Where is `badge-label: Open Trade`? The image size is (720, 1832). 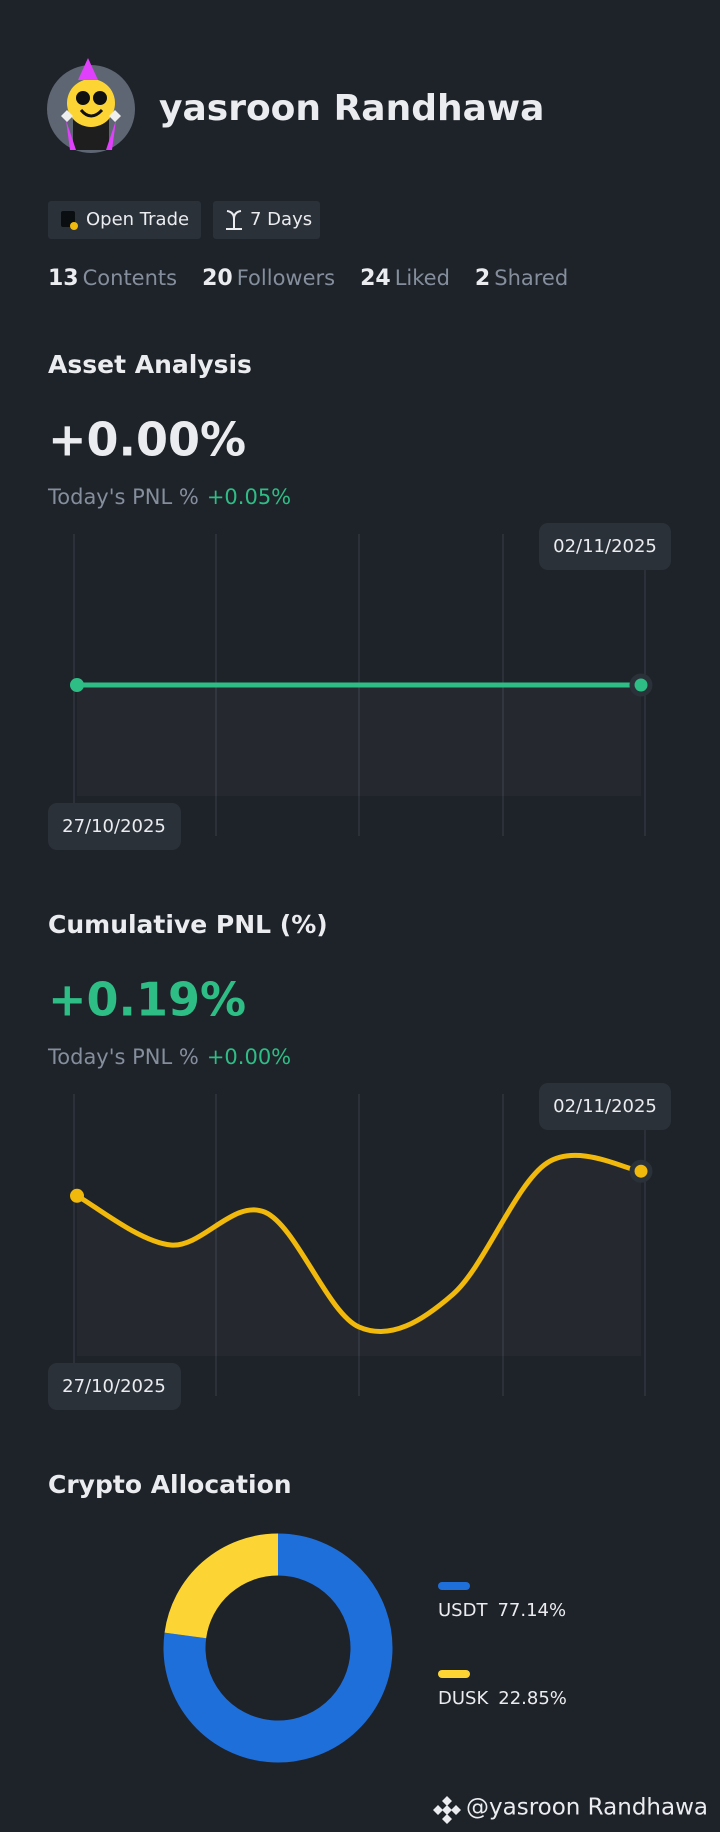 badge-label: Open Trade is located at coordinates (137, 219).